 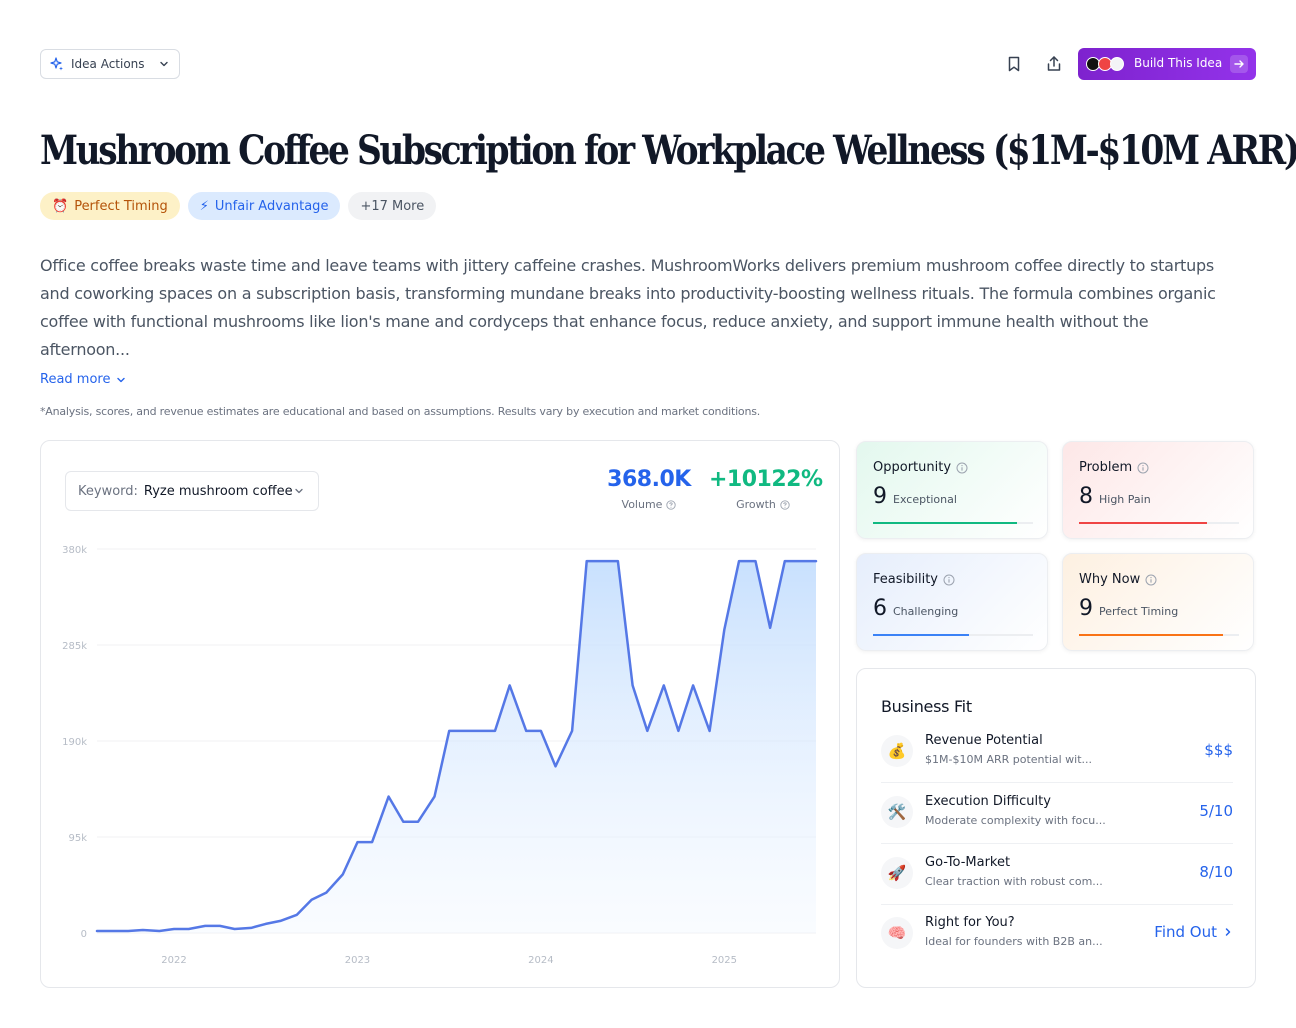 What do you see at coordinates (724, 960) in the screenshot?
I see `x-tick-label: 2025` at bounding box center [724, 960].